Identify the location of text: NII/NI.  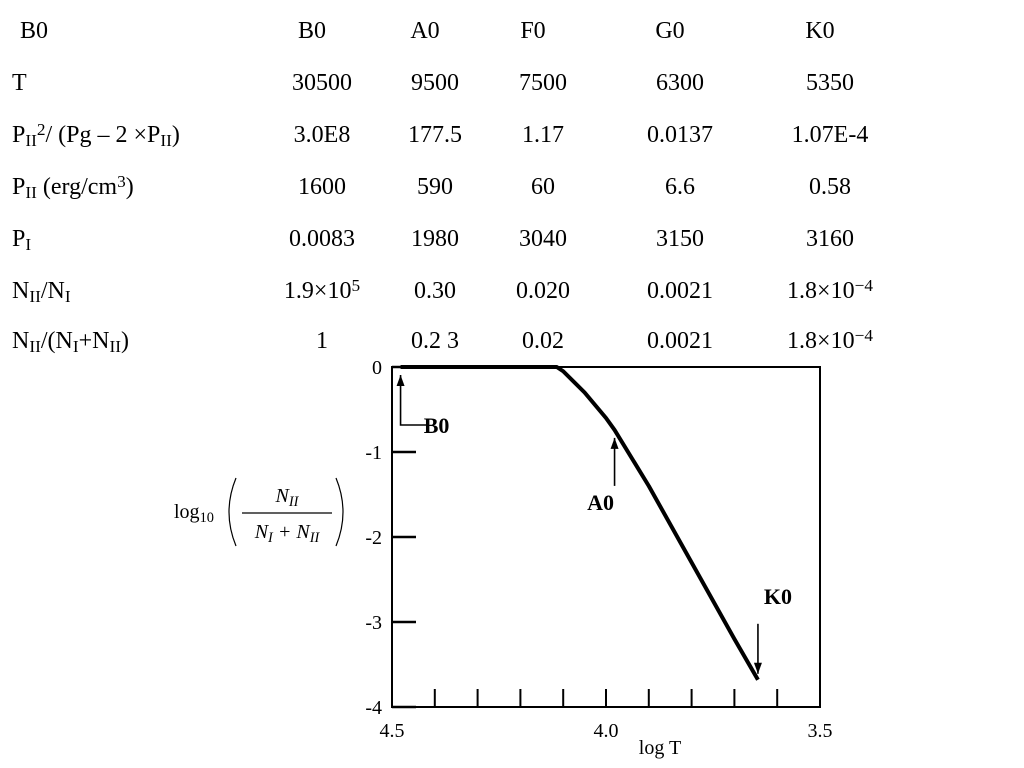
(41, 292).